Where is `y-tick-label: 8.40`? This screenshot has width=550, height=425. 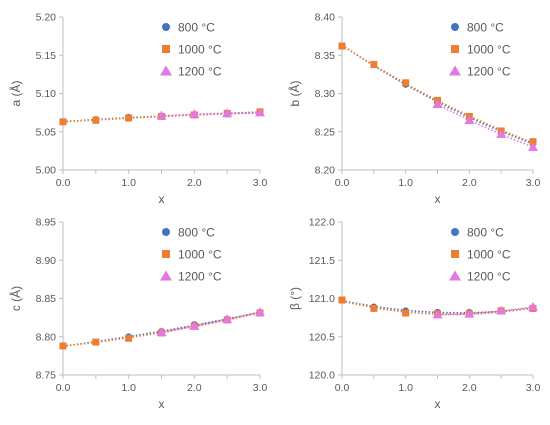 y-tick-label: 8.40 is located at coordinates (325, 18).